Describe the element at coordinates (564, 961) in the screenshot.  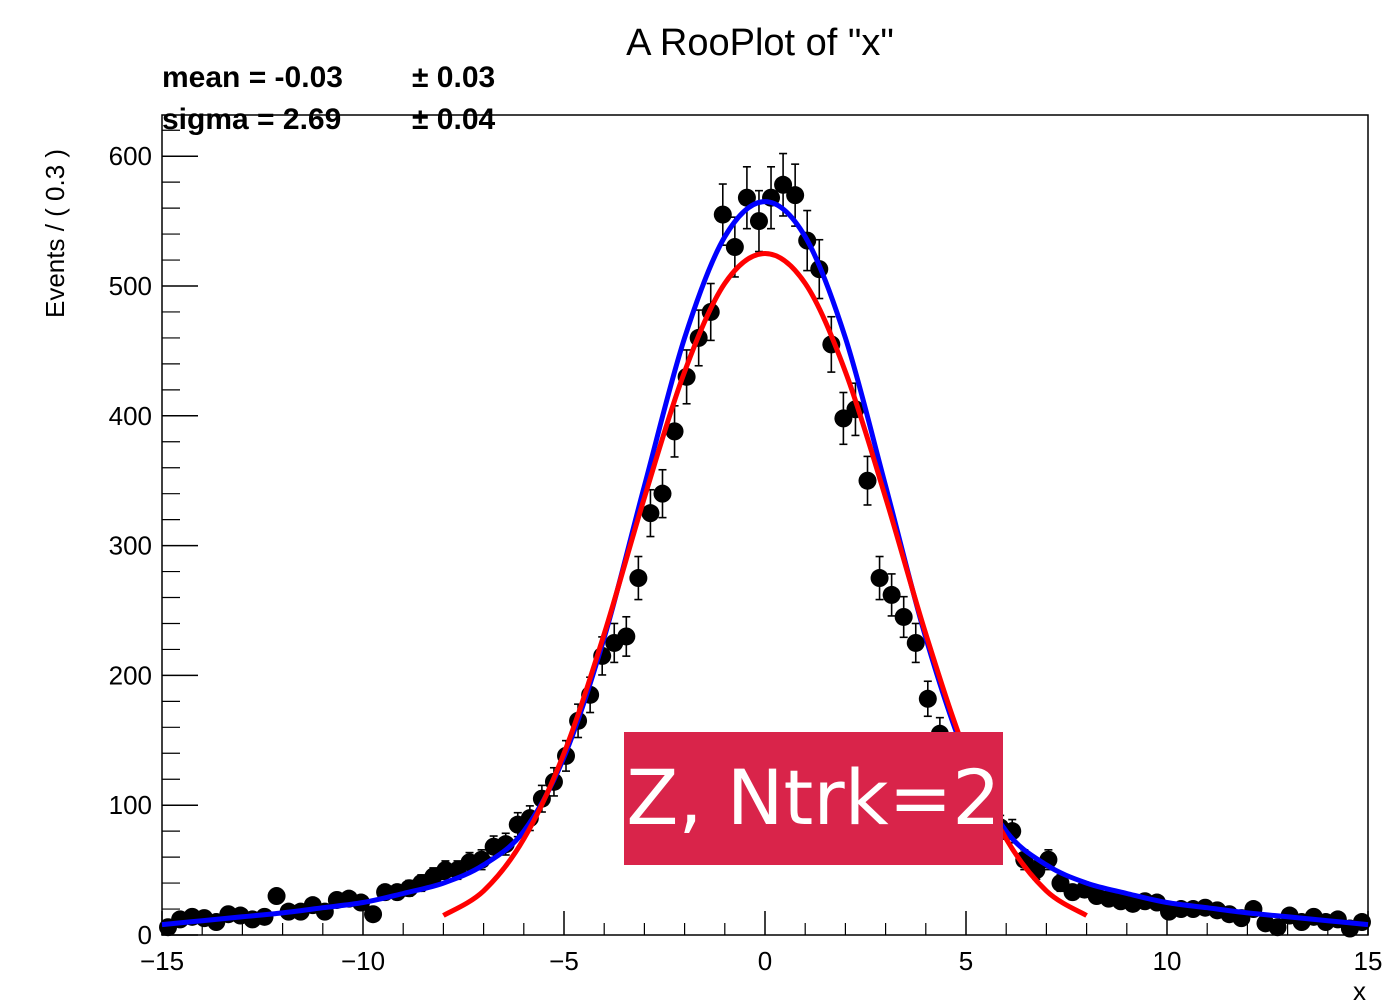
I see `x-tick-label: −5` at that location.